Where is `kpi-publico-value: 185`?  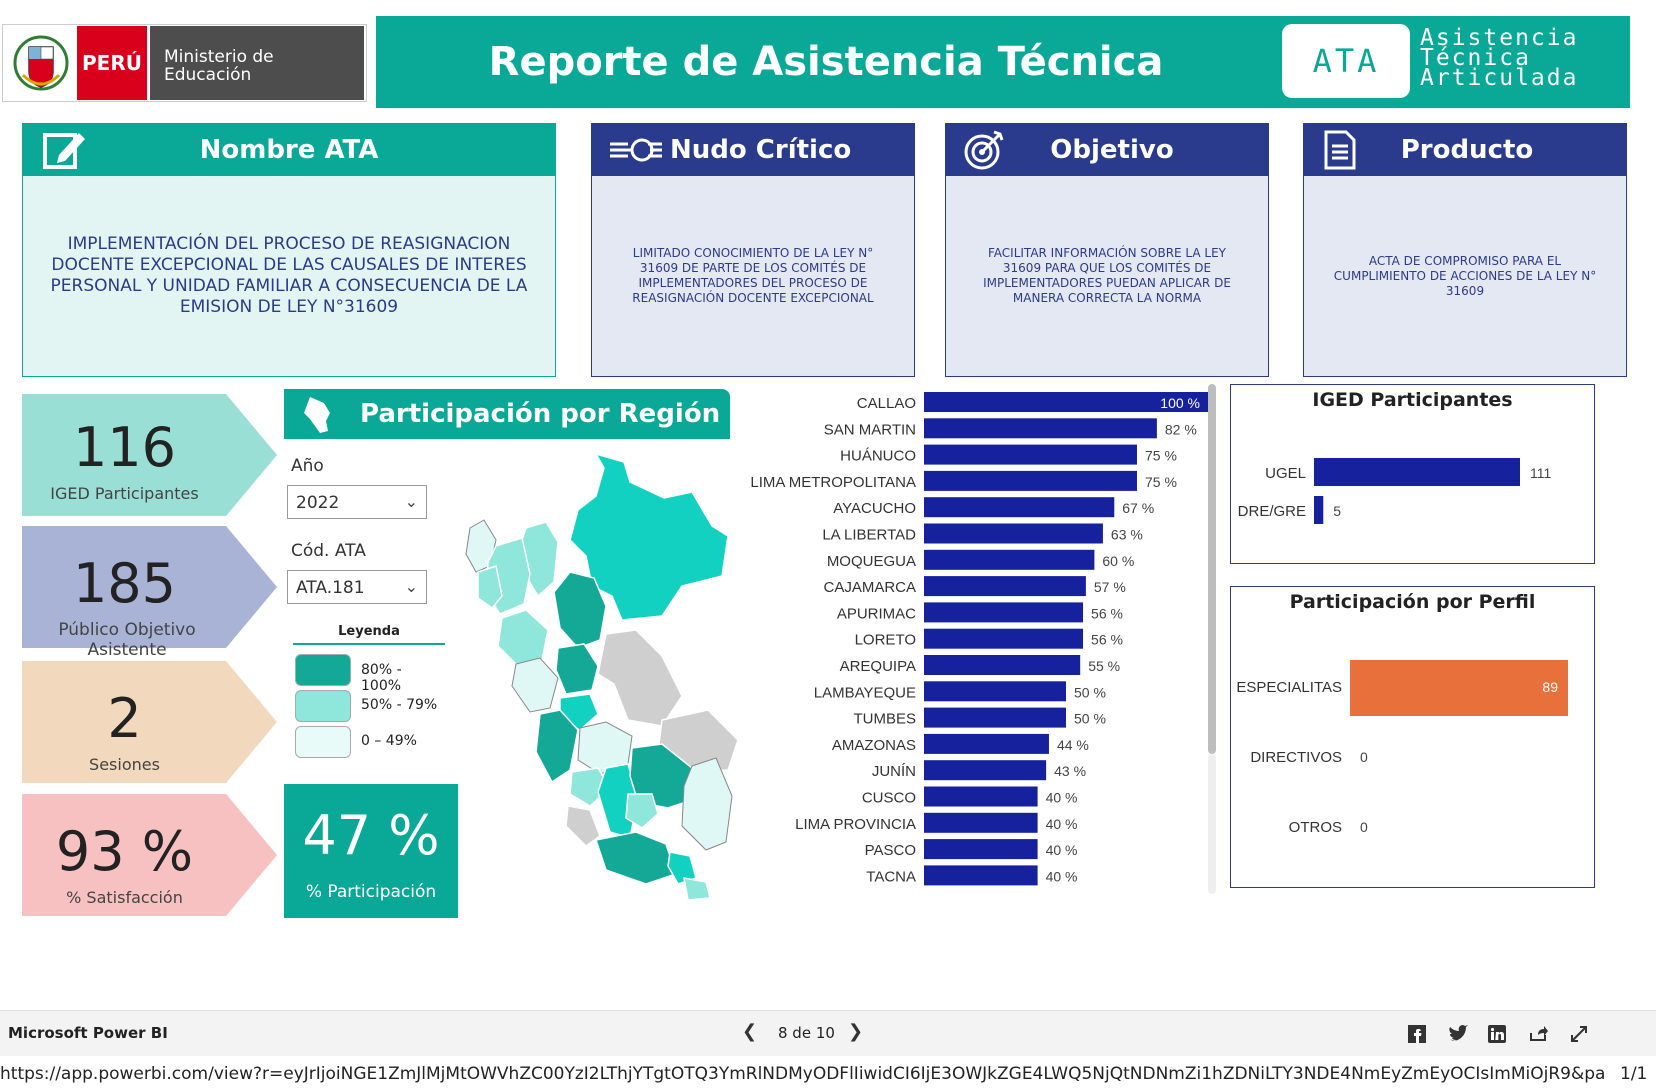 kpi-publico-value: 185 is located at coordinates (124, 583).